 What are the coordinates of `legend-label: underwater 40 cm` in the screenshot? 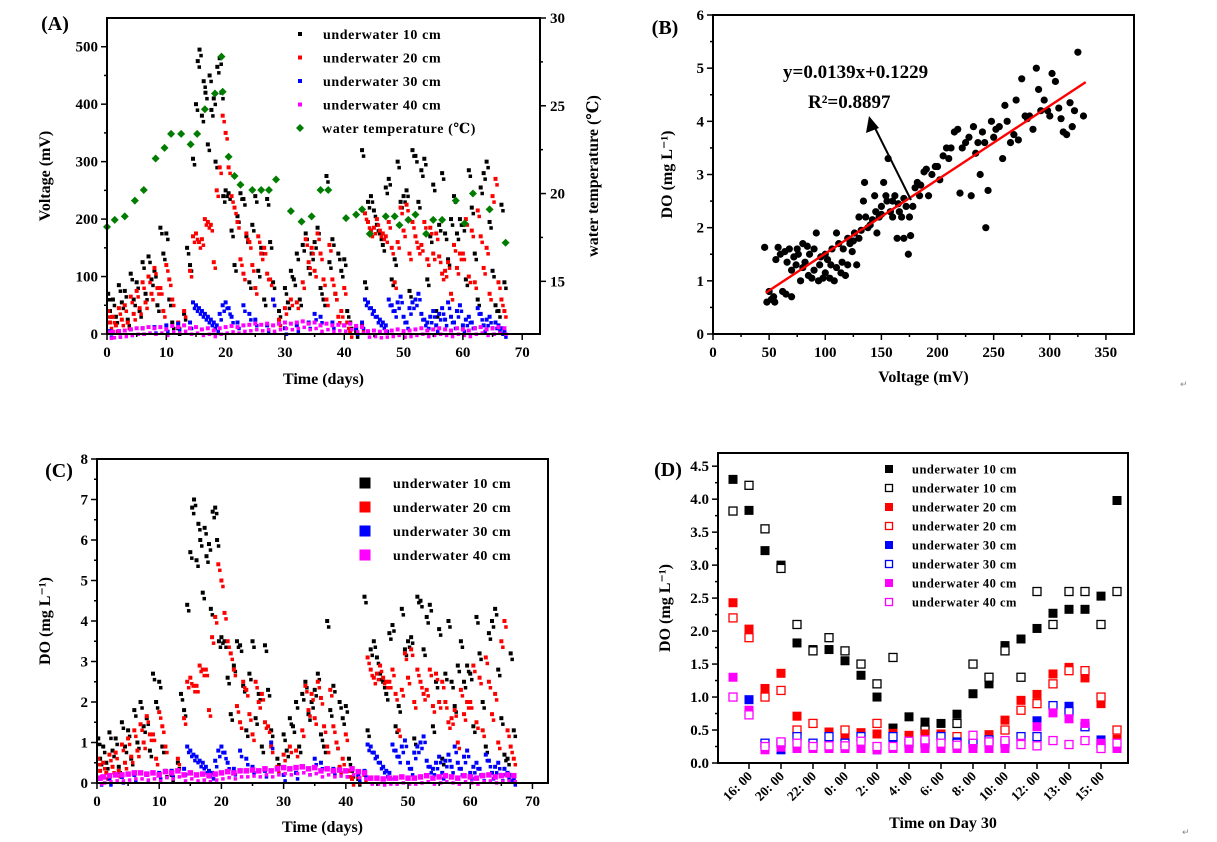 It's located at (382, 106).